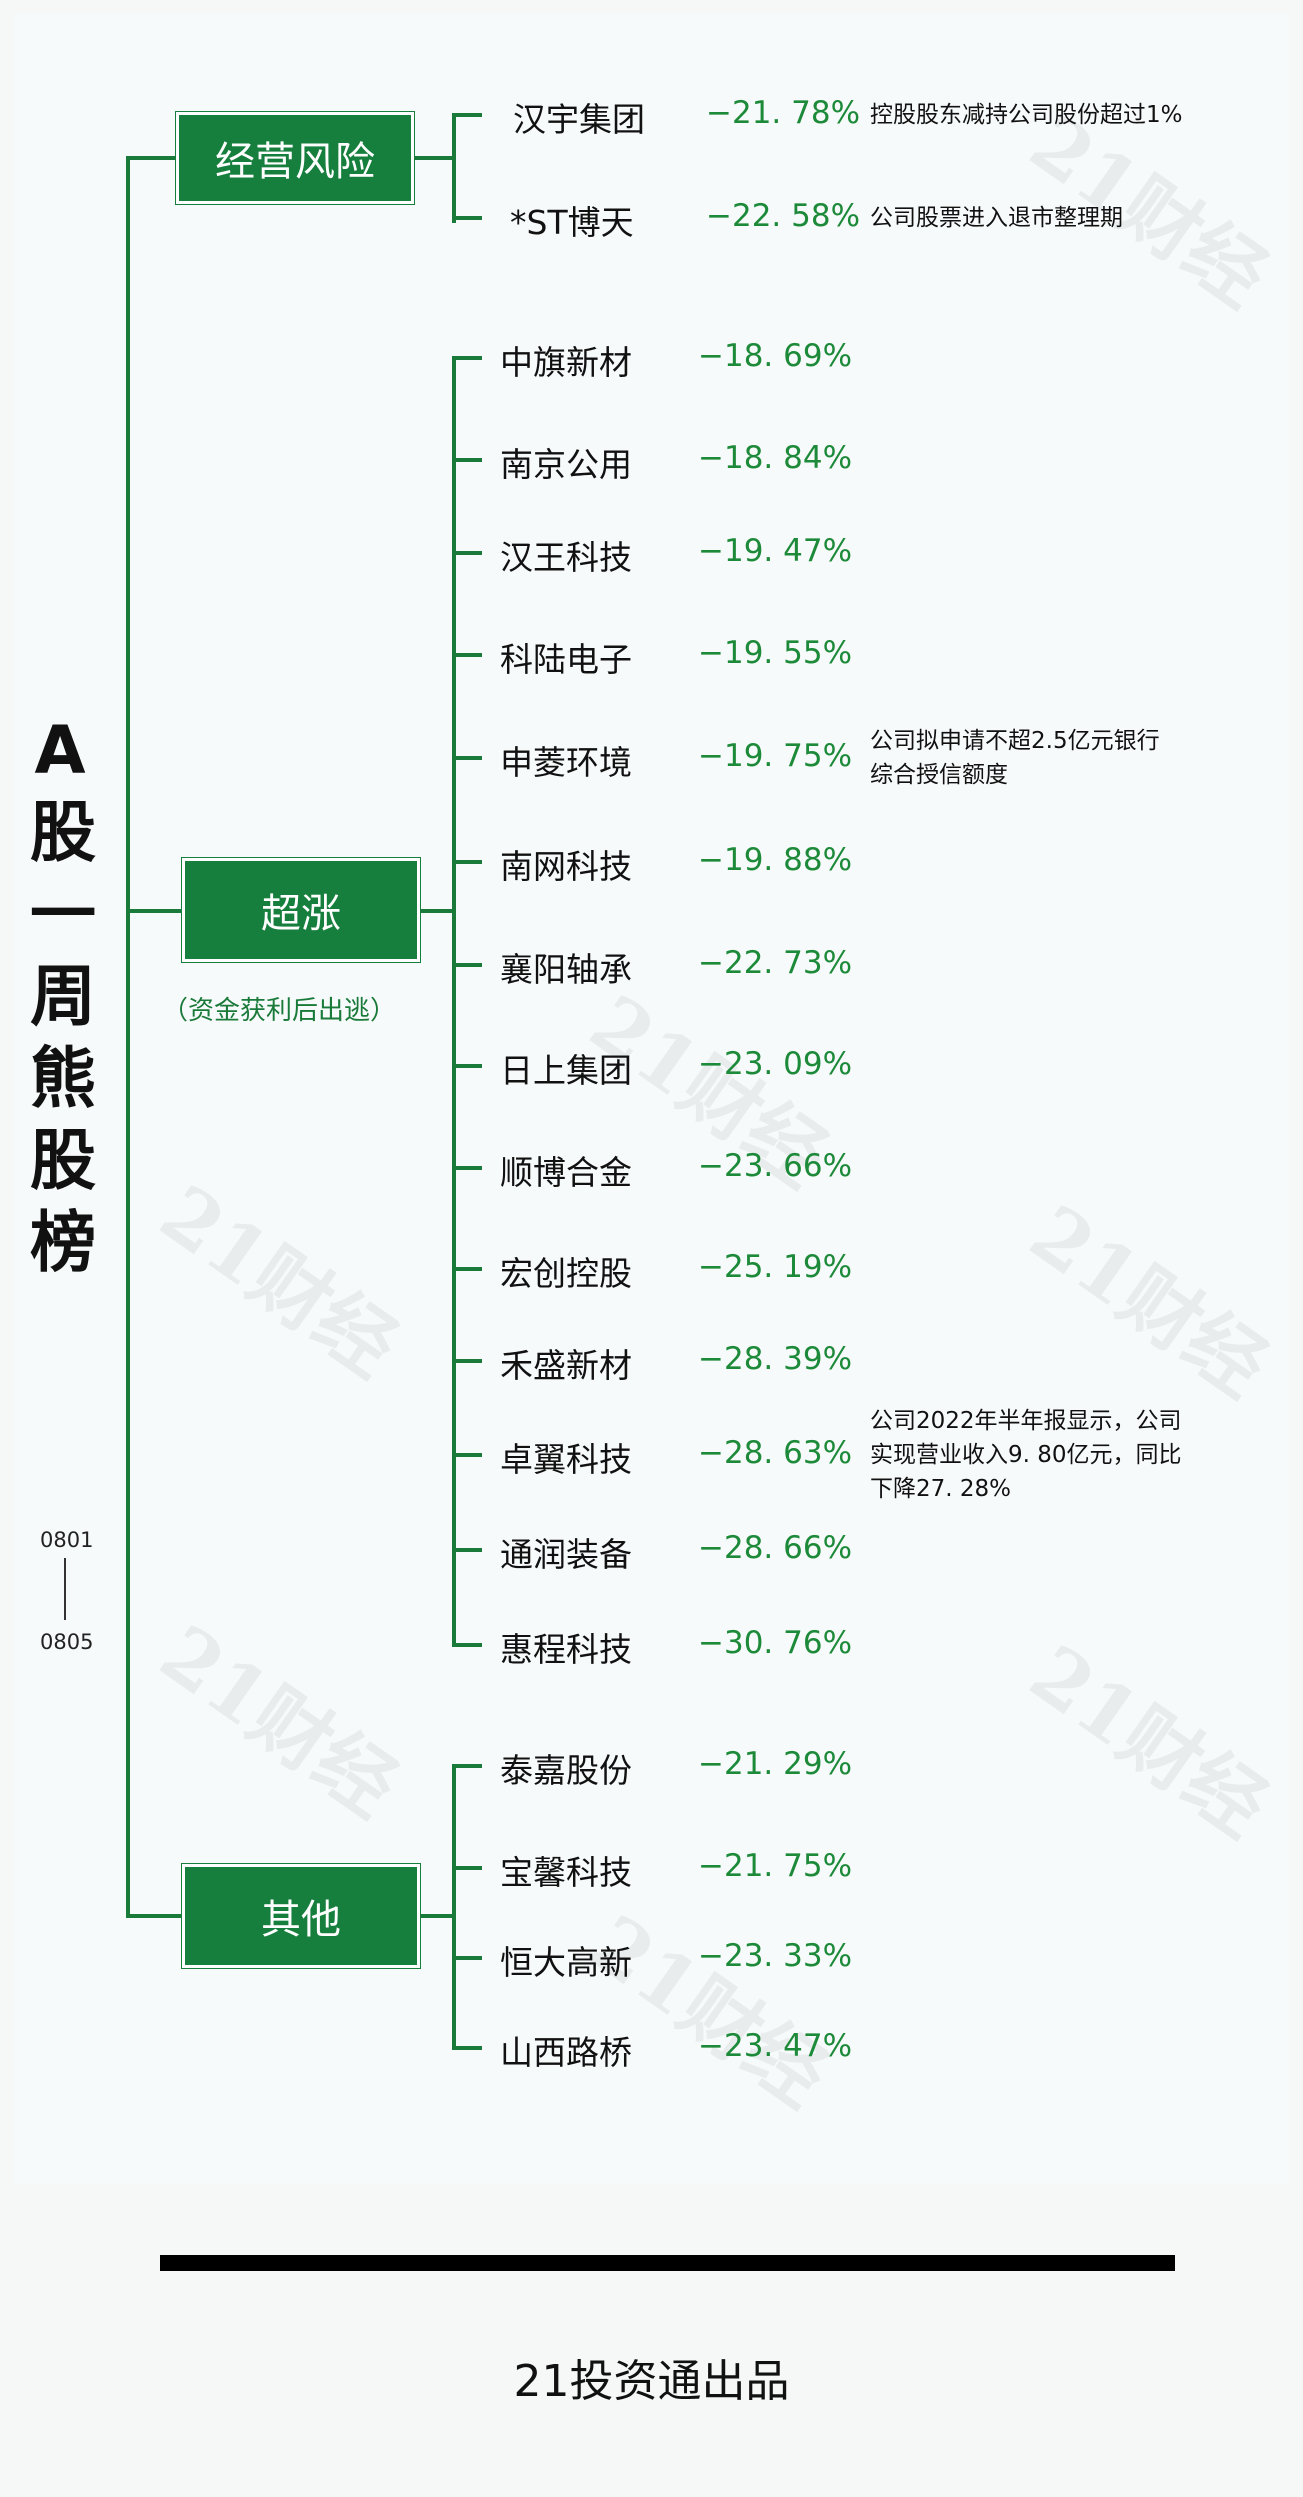 This screenshot has height=2497, width=1303. What do you see at coordinates (63, 1078) in the screenshot?
I see `title-char: 熊` at bounding box center [63, 1078].